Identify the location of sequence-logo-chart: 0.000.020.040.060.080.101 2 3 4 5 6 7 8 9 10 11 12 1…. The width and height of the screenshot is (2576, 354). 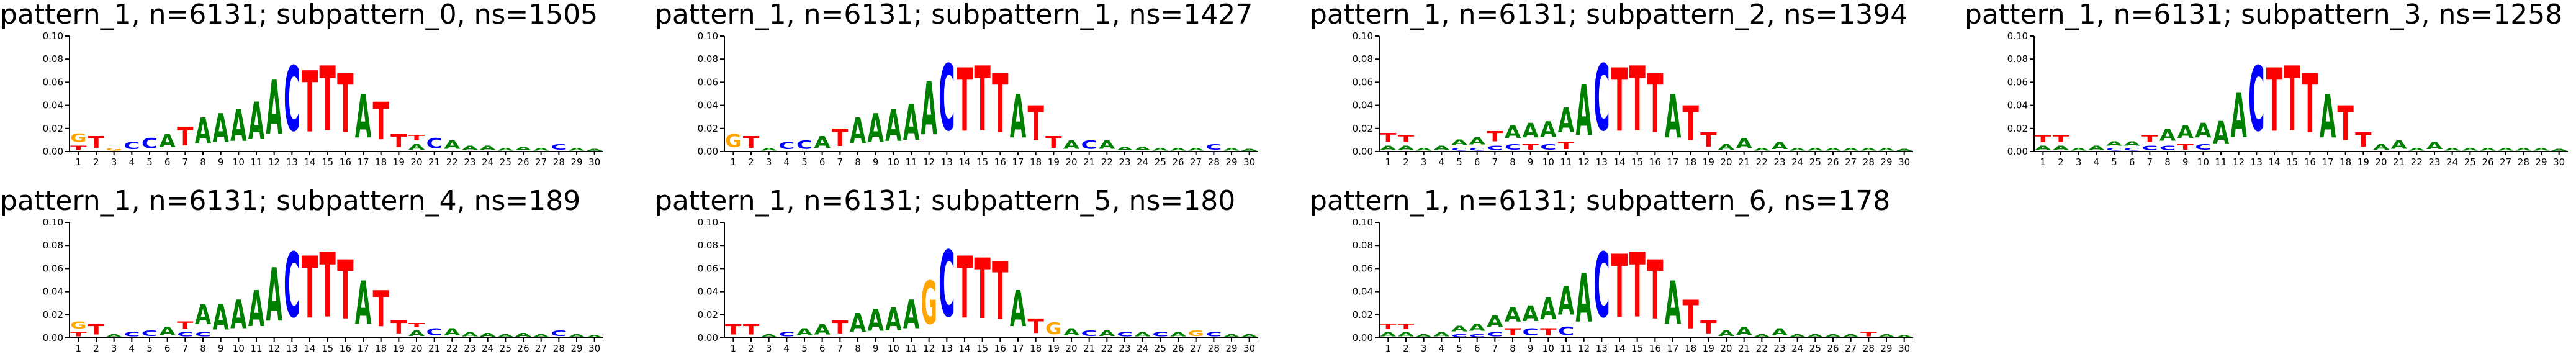
(2287, 99).